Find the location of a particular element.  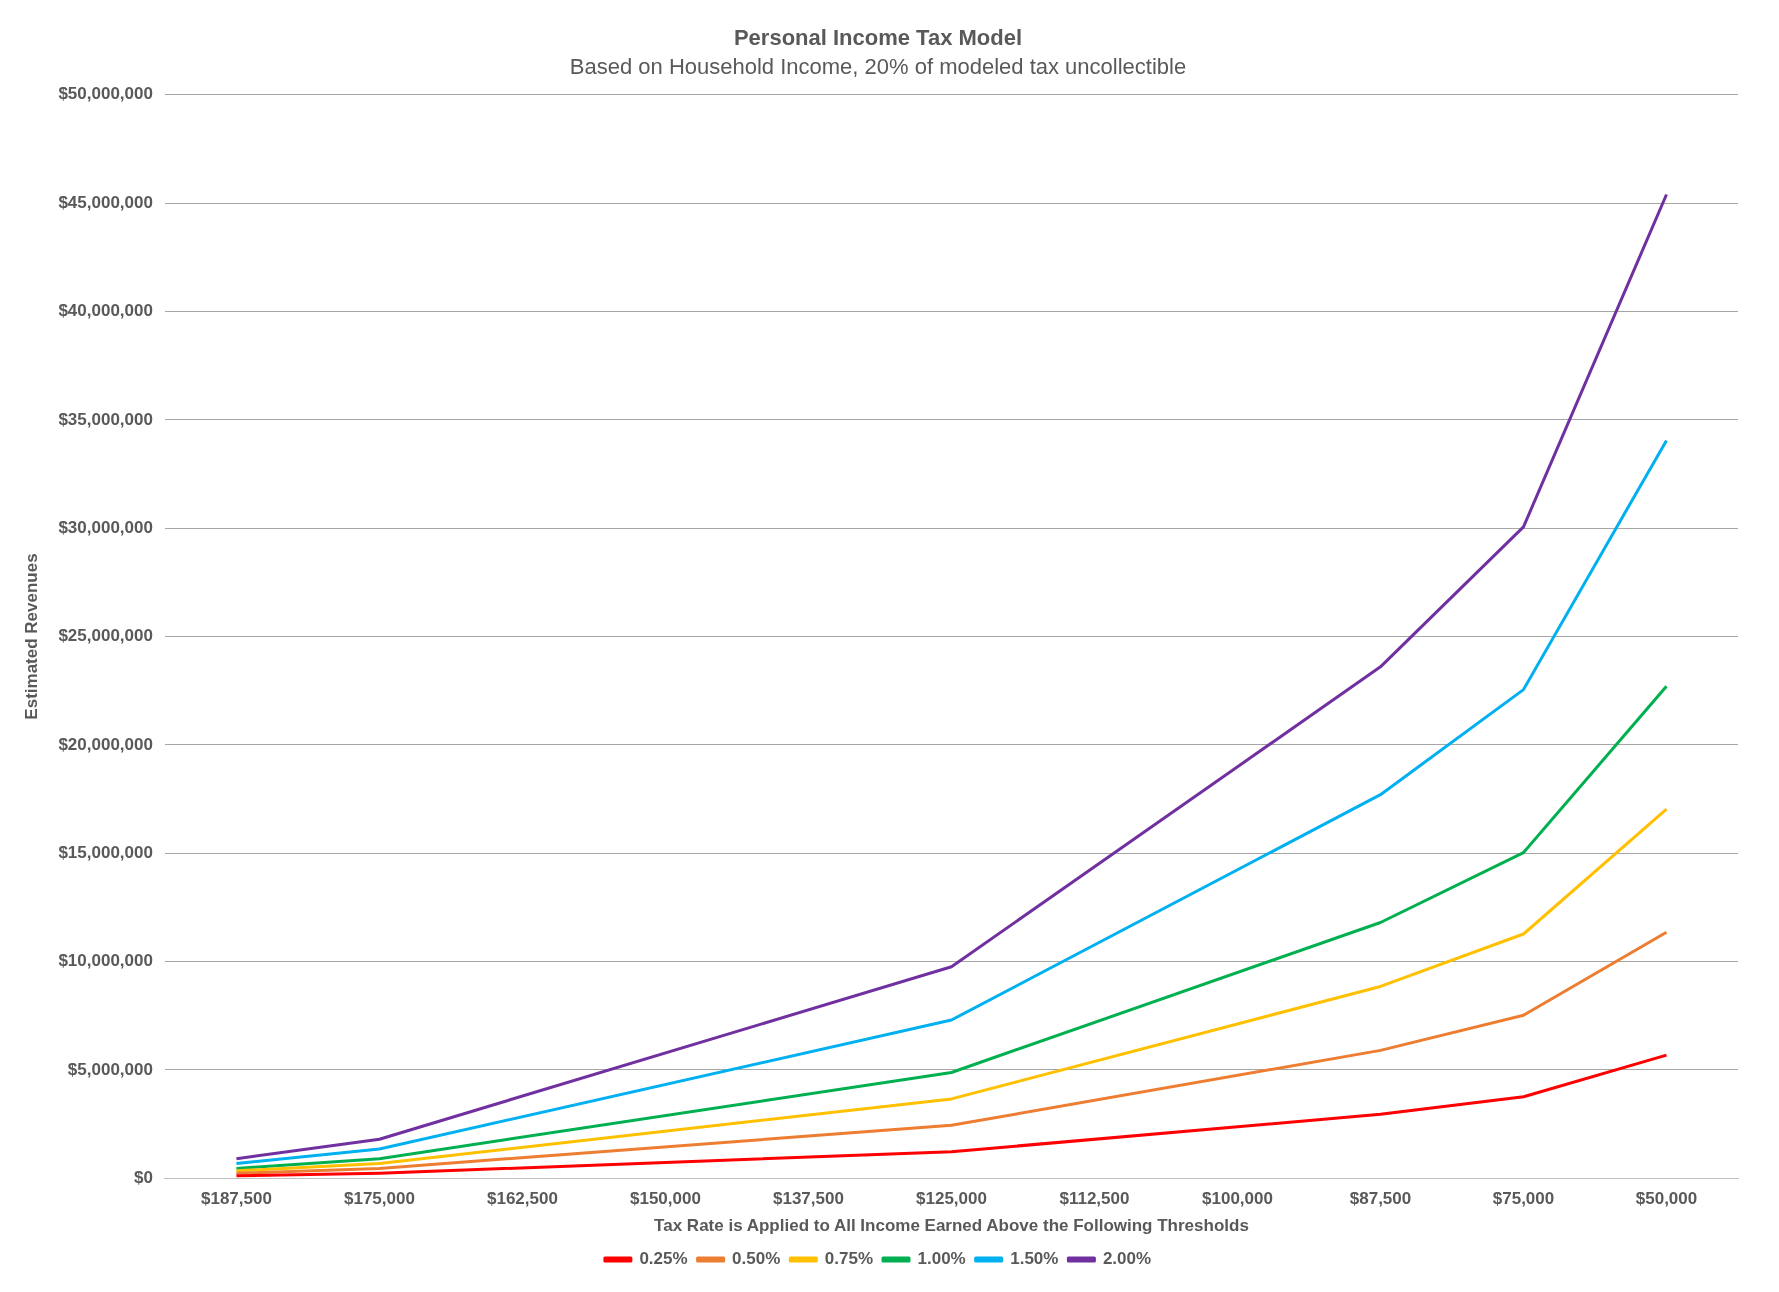

x-tick-label: $187,500 is located at coordinates (236, 1199).